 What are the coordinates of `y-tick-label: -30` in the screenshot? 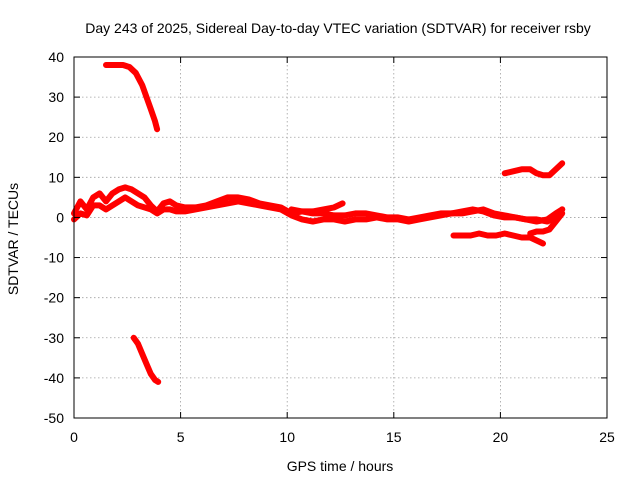 It's located at (54, 338).